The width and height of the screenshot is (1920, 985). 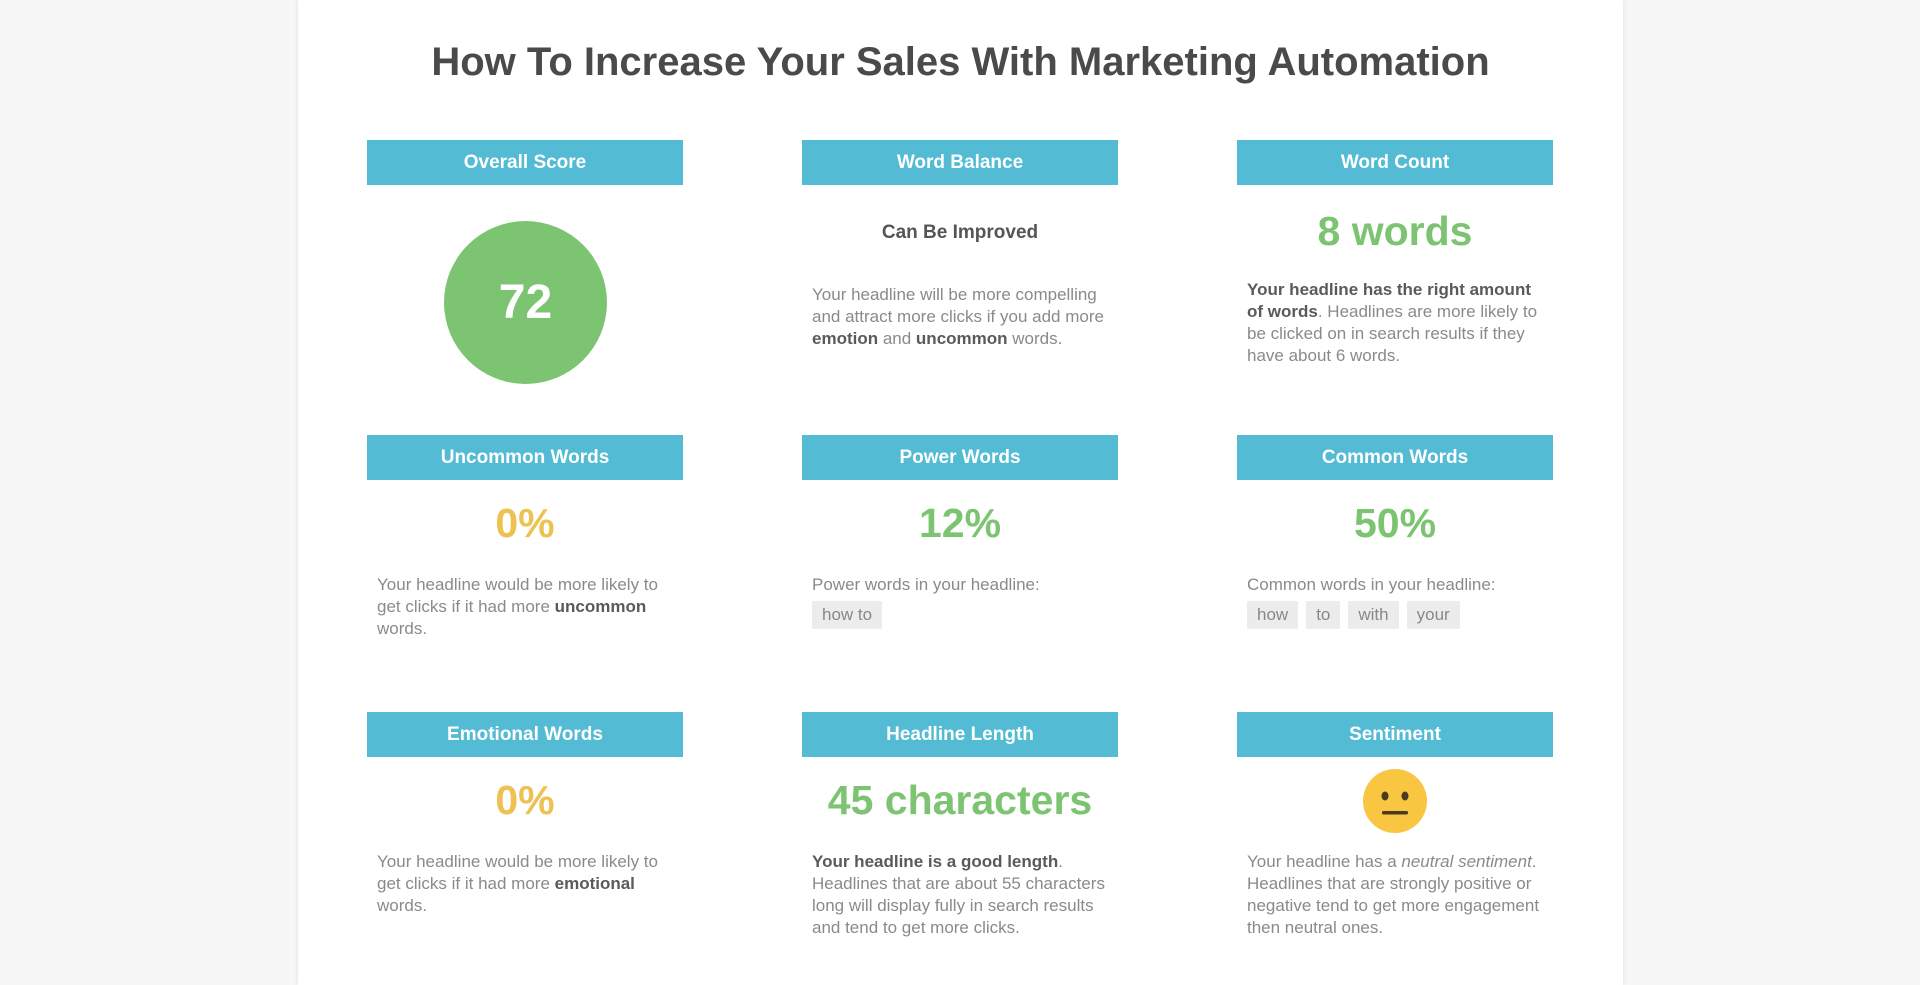 I want to click on power-words-tags: how to, so click(x=847, y=615).